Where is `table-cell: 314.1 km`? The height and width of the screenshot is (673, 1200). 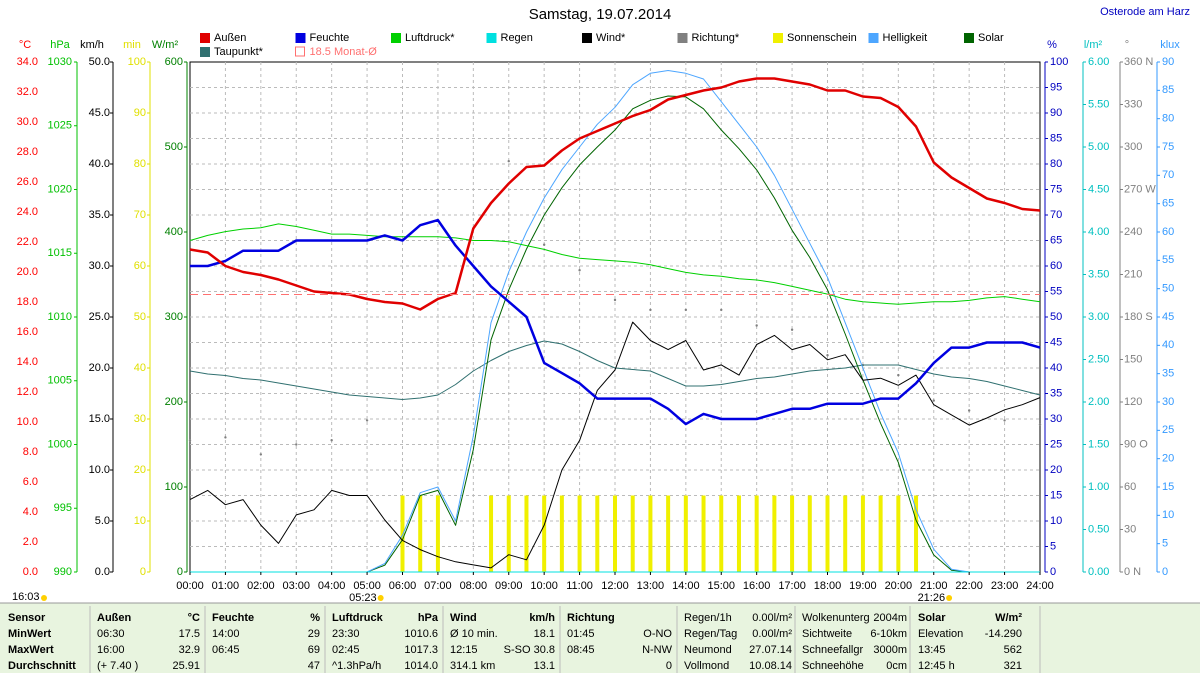
table-cell: 314.1 km is located at coordinates (472, 666).